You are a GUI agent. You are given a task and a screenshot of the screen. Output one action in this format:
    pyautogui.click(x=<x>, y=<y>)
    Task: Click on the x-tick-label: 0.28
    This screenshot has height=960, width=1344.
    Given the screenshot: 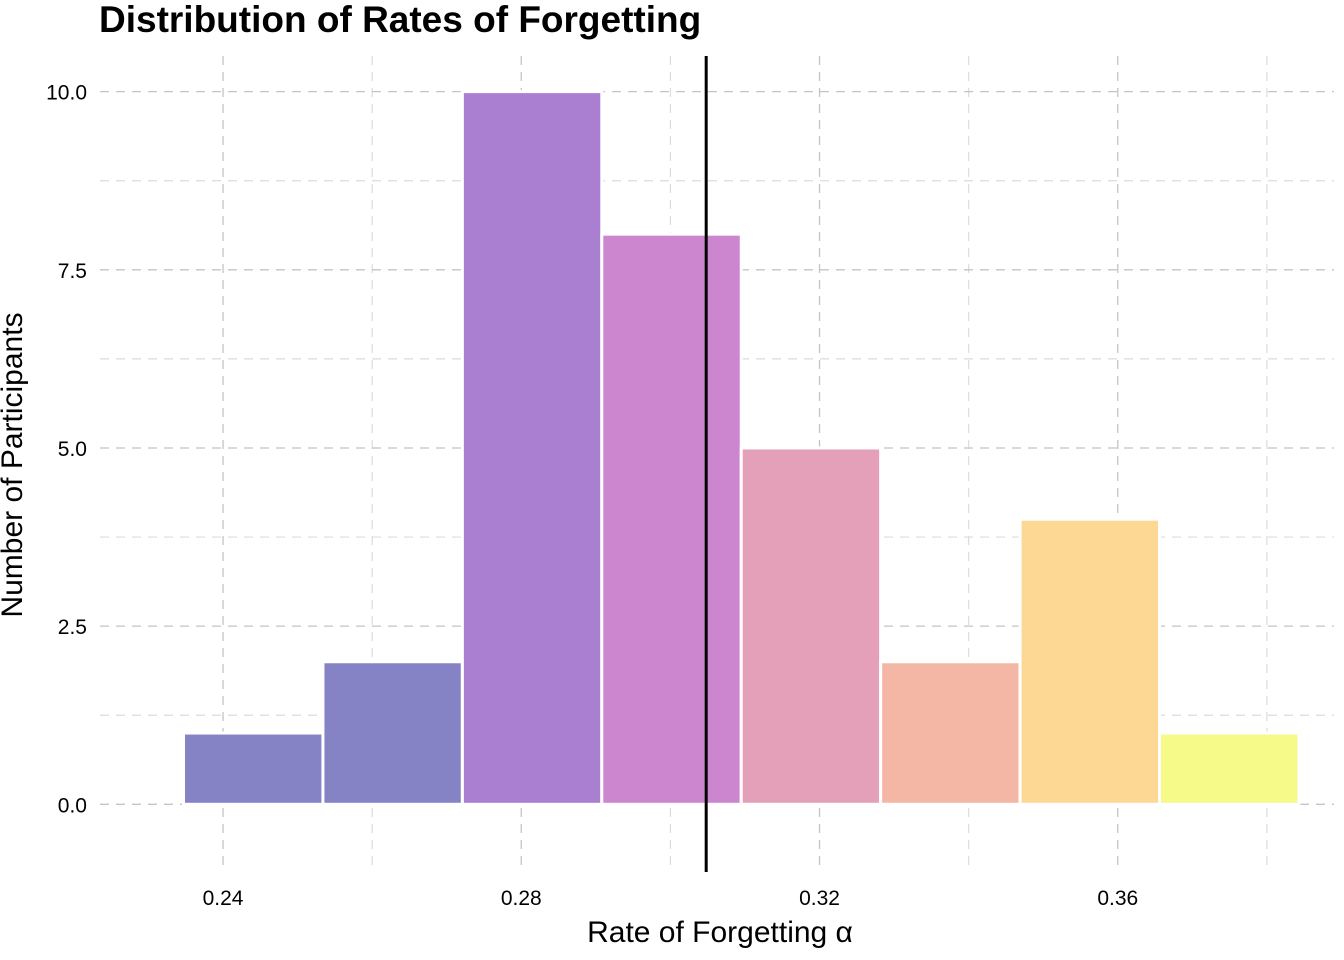 What is the action you would take?
    pyautogui.click(x=521, y=898)
    